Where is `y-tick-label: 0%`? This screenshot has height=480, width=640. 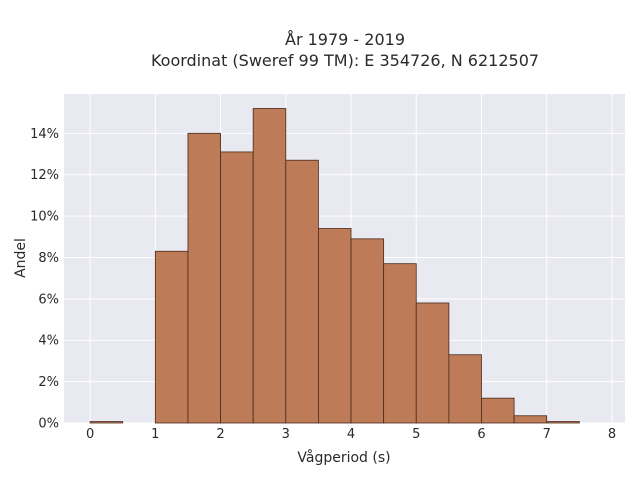 y-tick-label: 0% is located at coordinates (48, 424).